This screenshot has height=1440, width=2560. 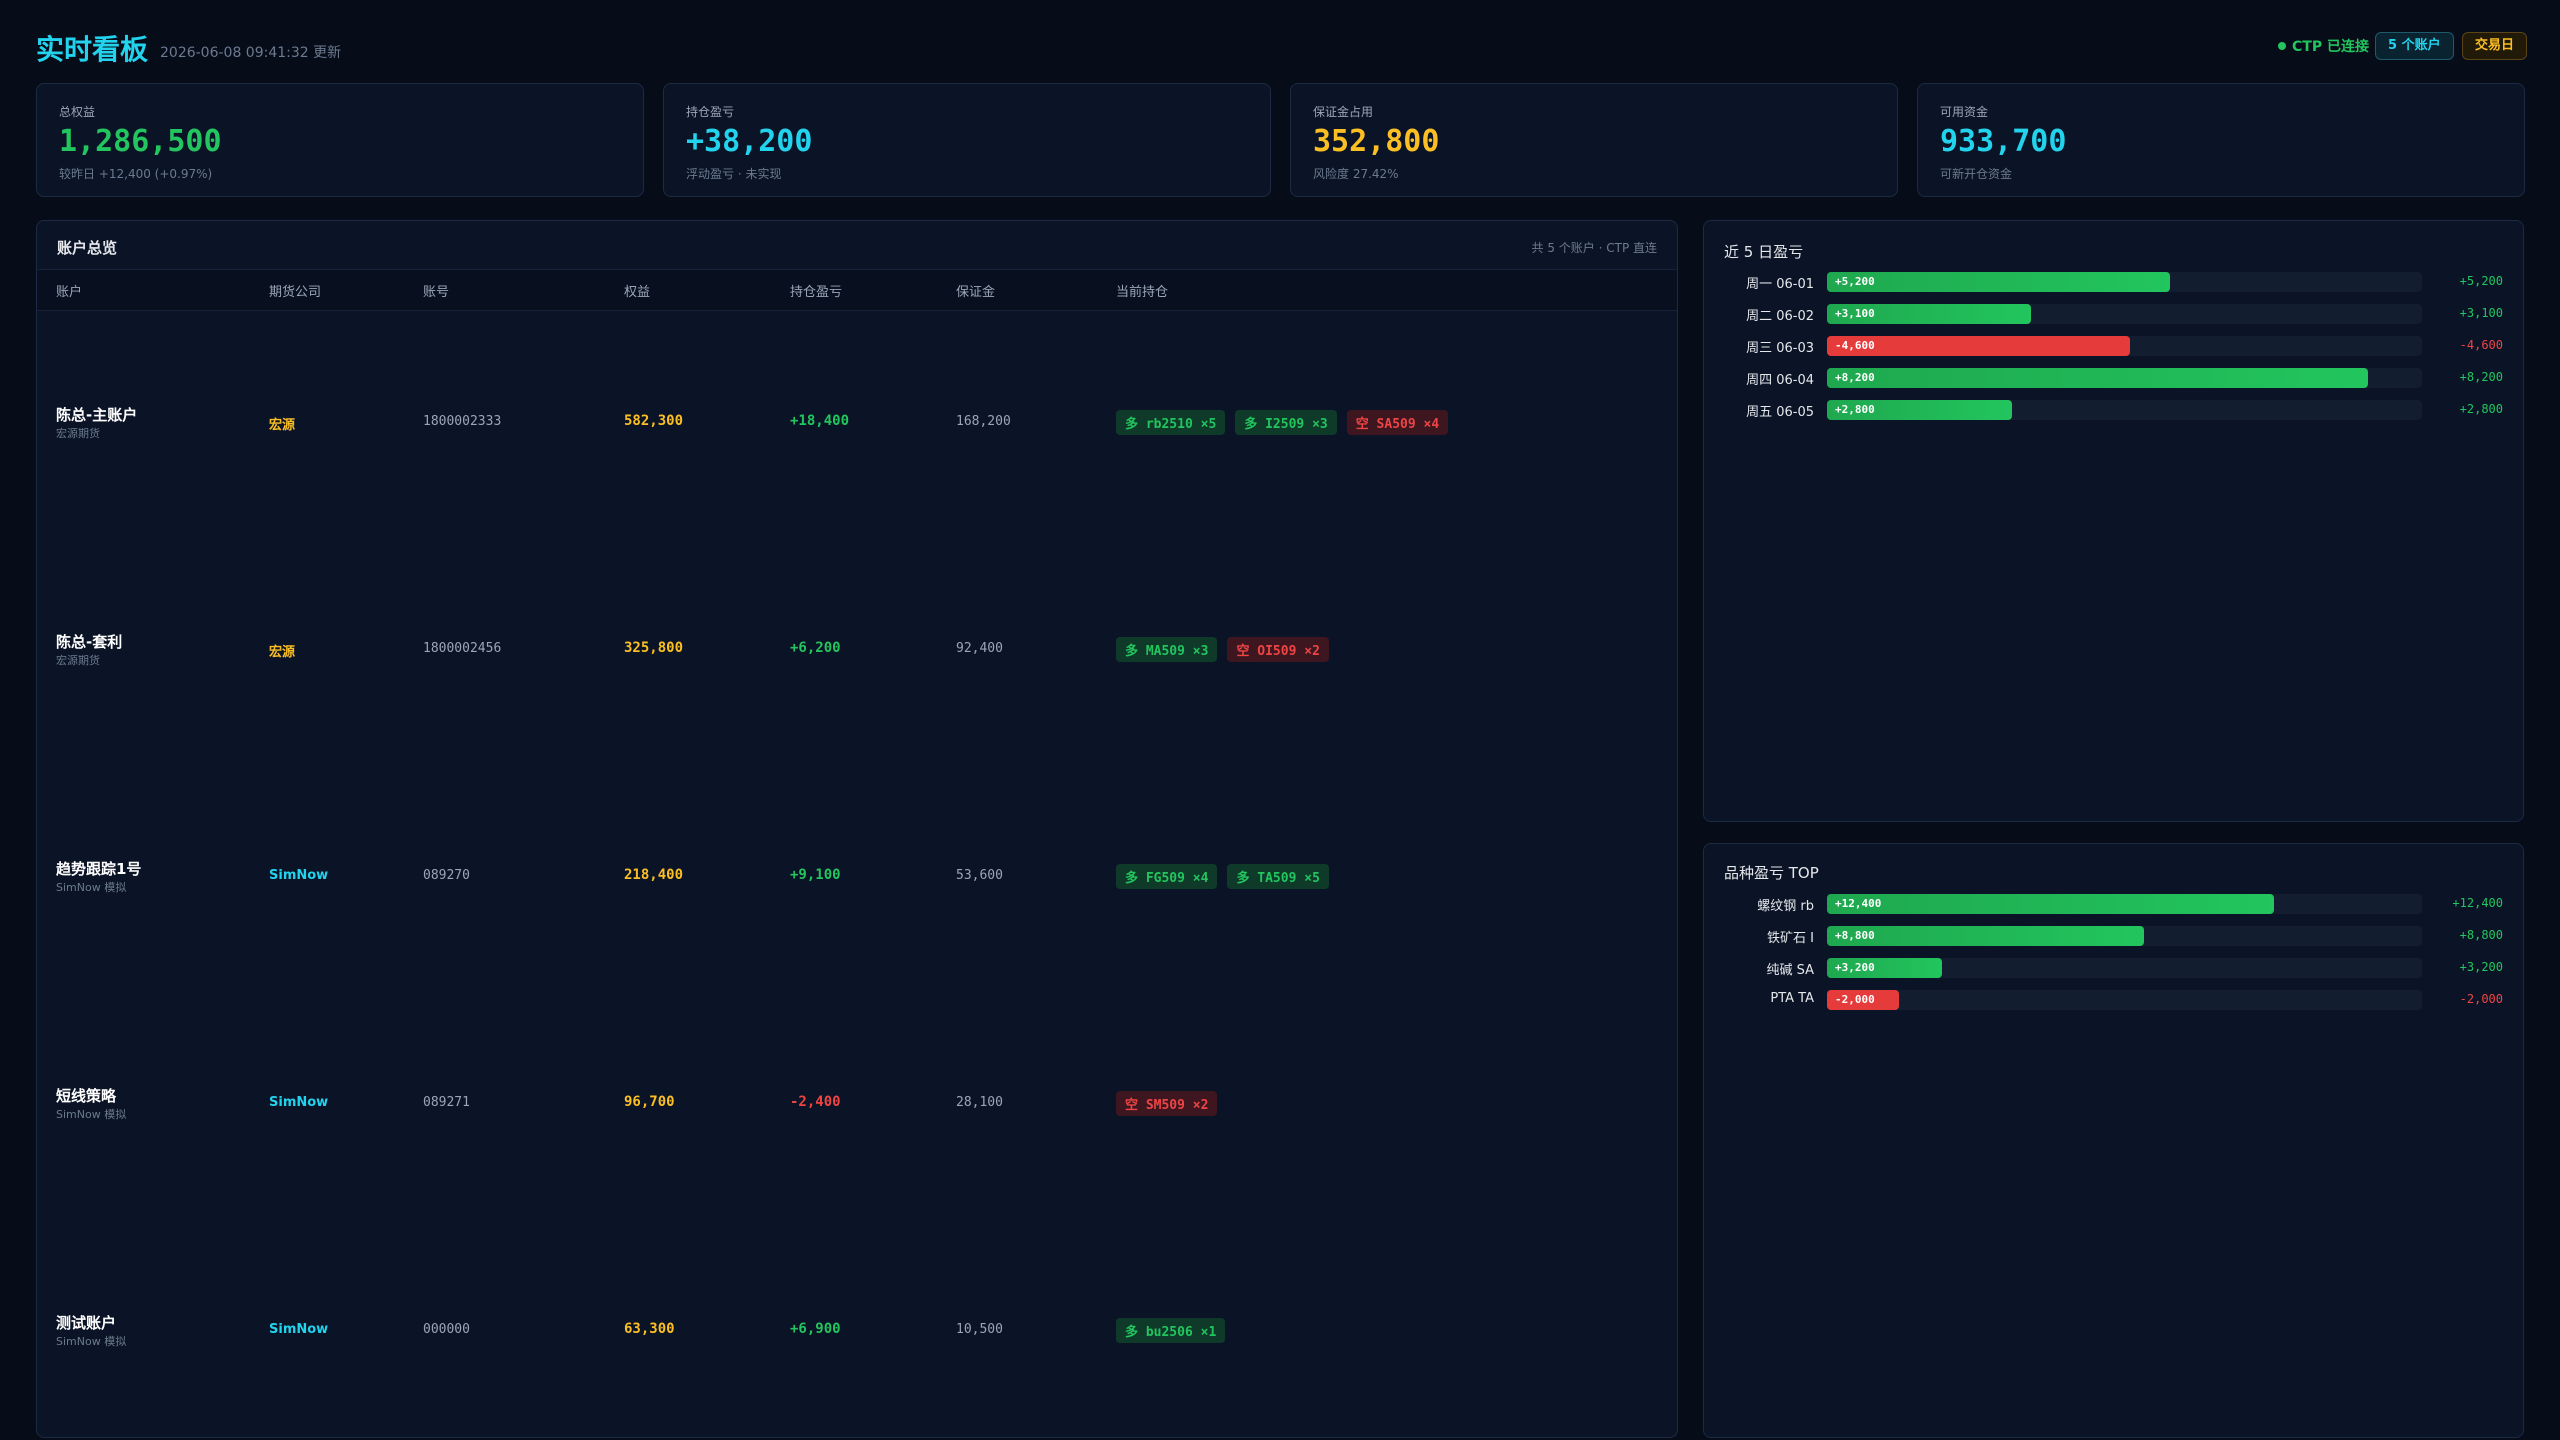 I want to click on account-name: 陈总-套利, so click(x=89, y=642).